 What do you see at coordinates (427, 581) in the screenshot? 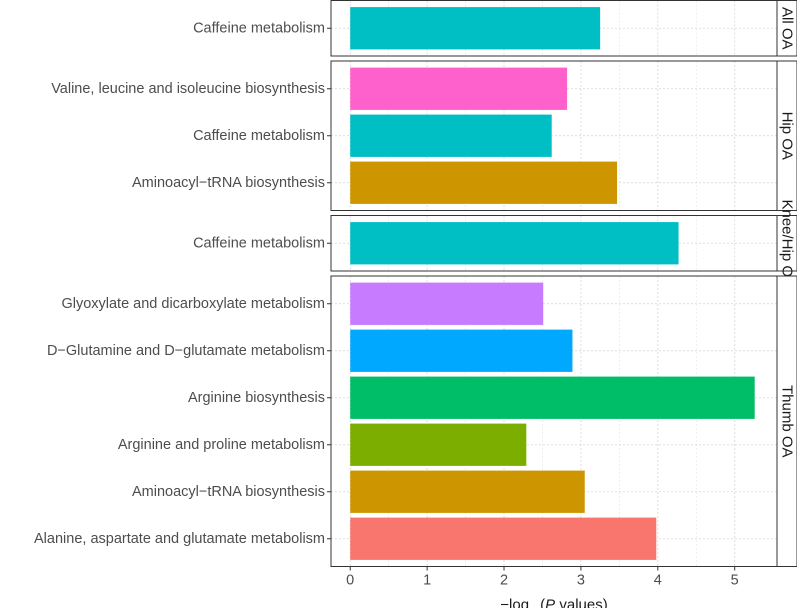
I see `x-tick-label: 1` at bounding box center [427, 581].